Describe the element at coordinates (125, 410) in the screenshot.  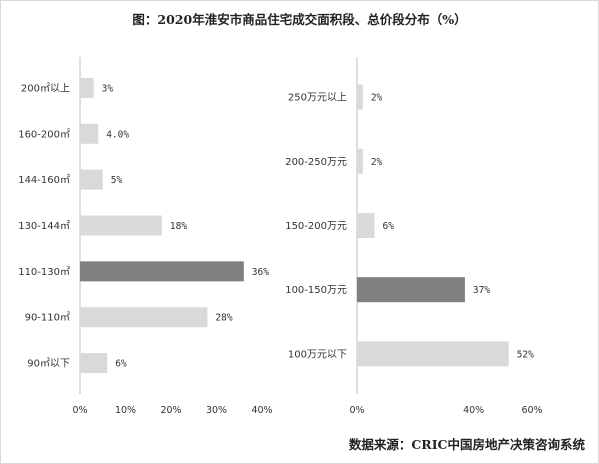
I see `area-x-tick-label: 10%` at that location.